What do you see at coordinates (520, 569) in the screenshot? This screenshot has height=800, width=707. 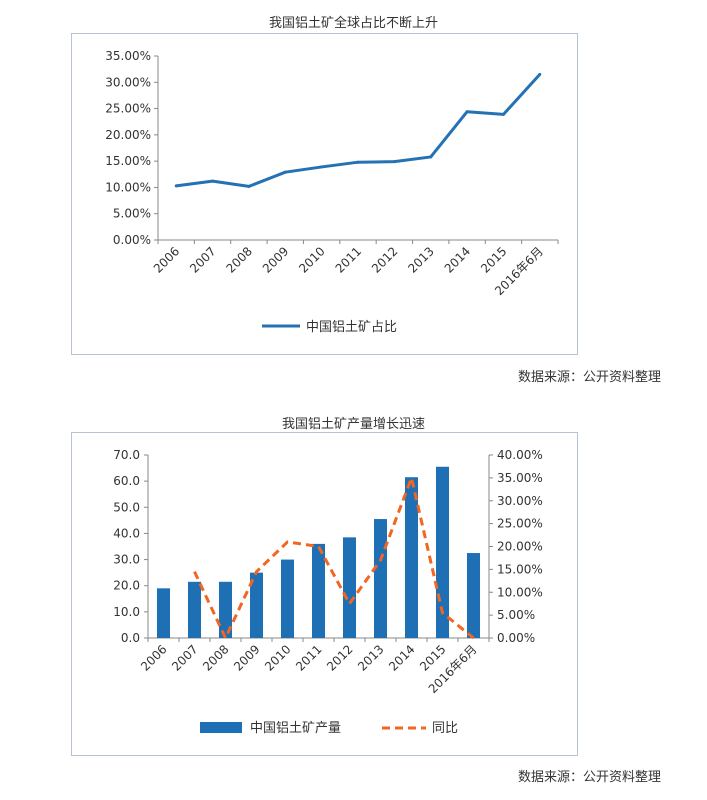 I see `chart2-right-tick-label: 15.00%` at bounding box center [520, 569].